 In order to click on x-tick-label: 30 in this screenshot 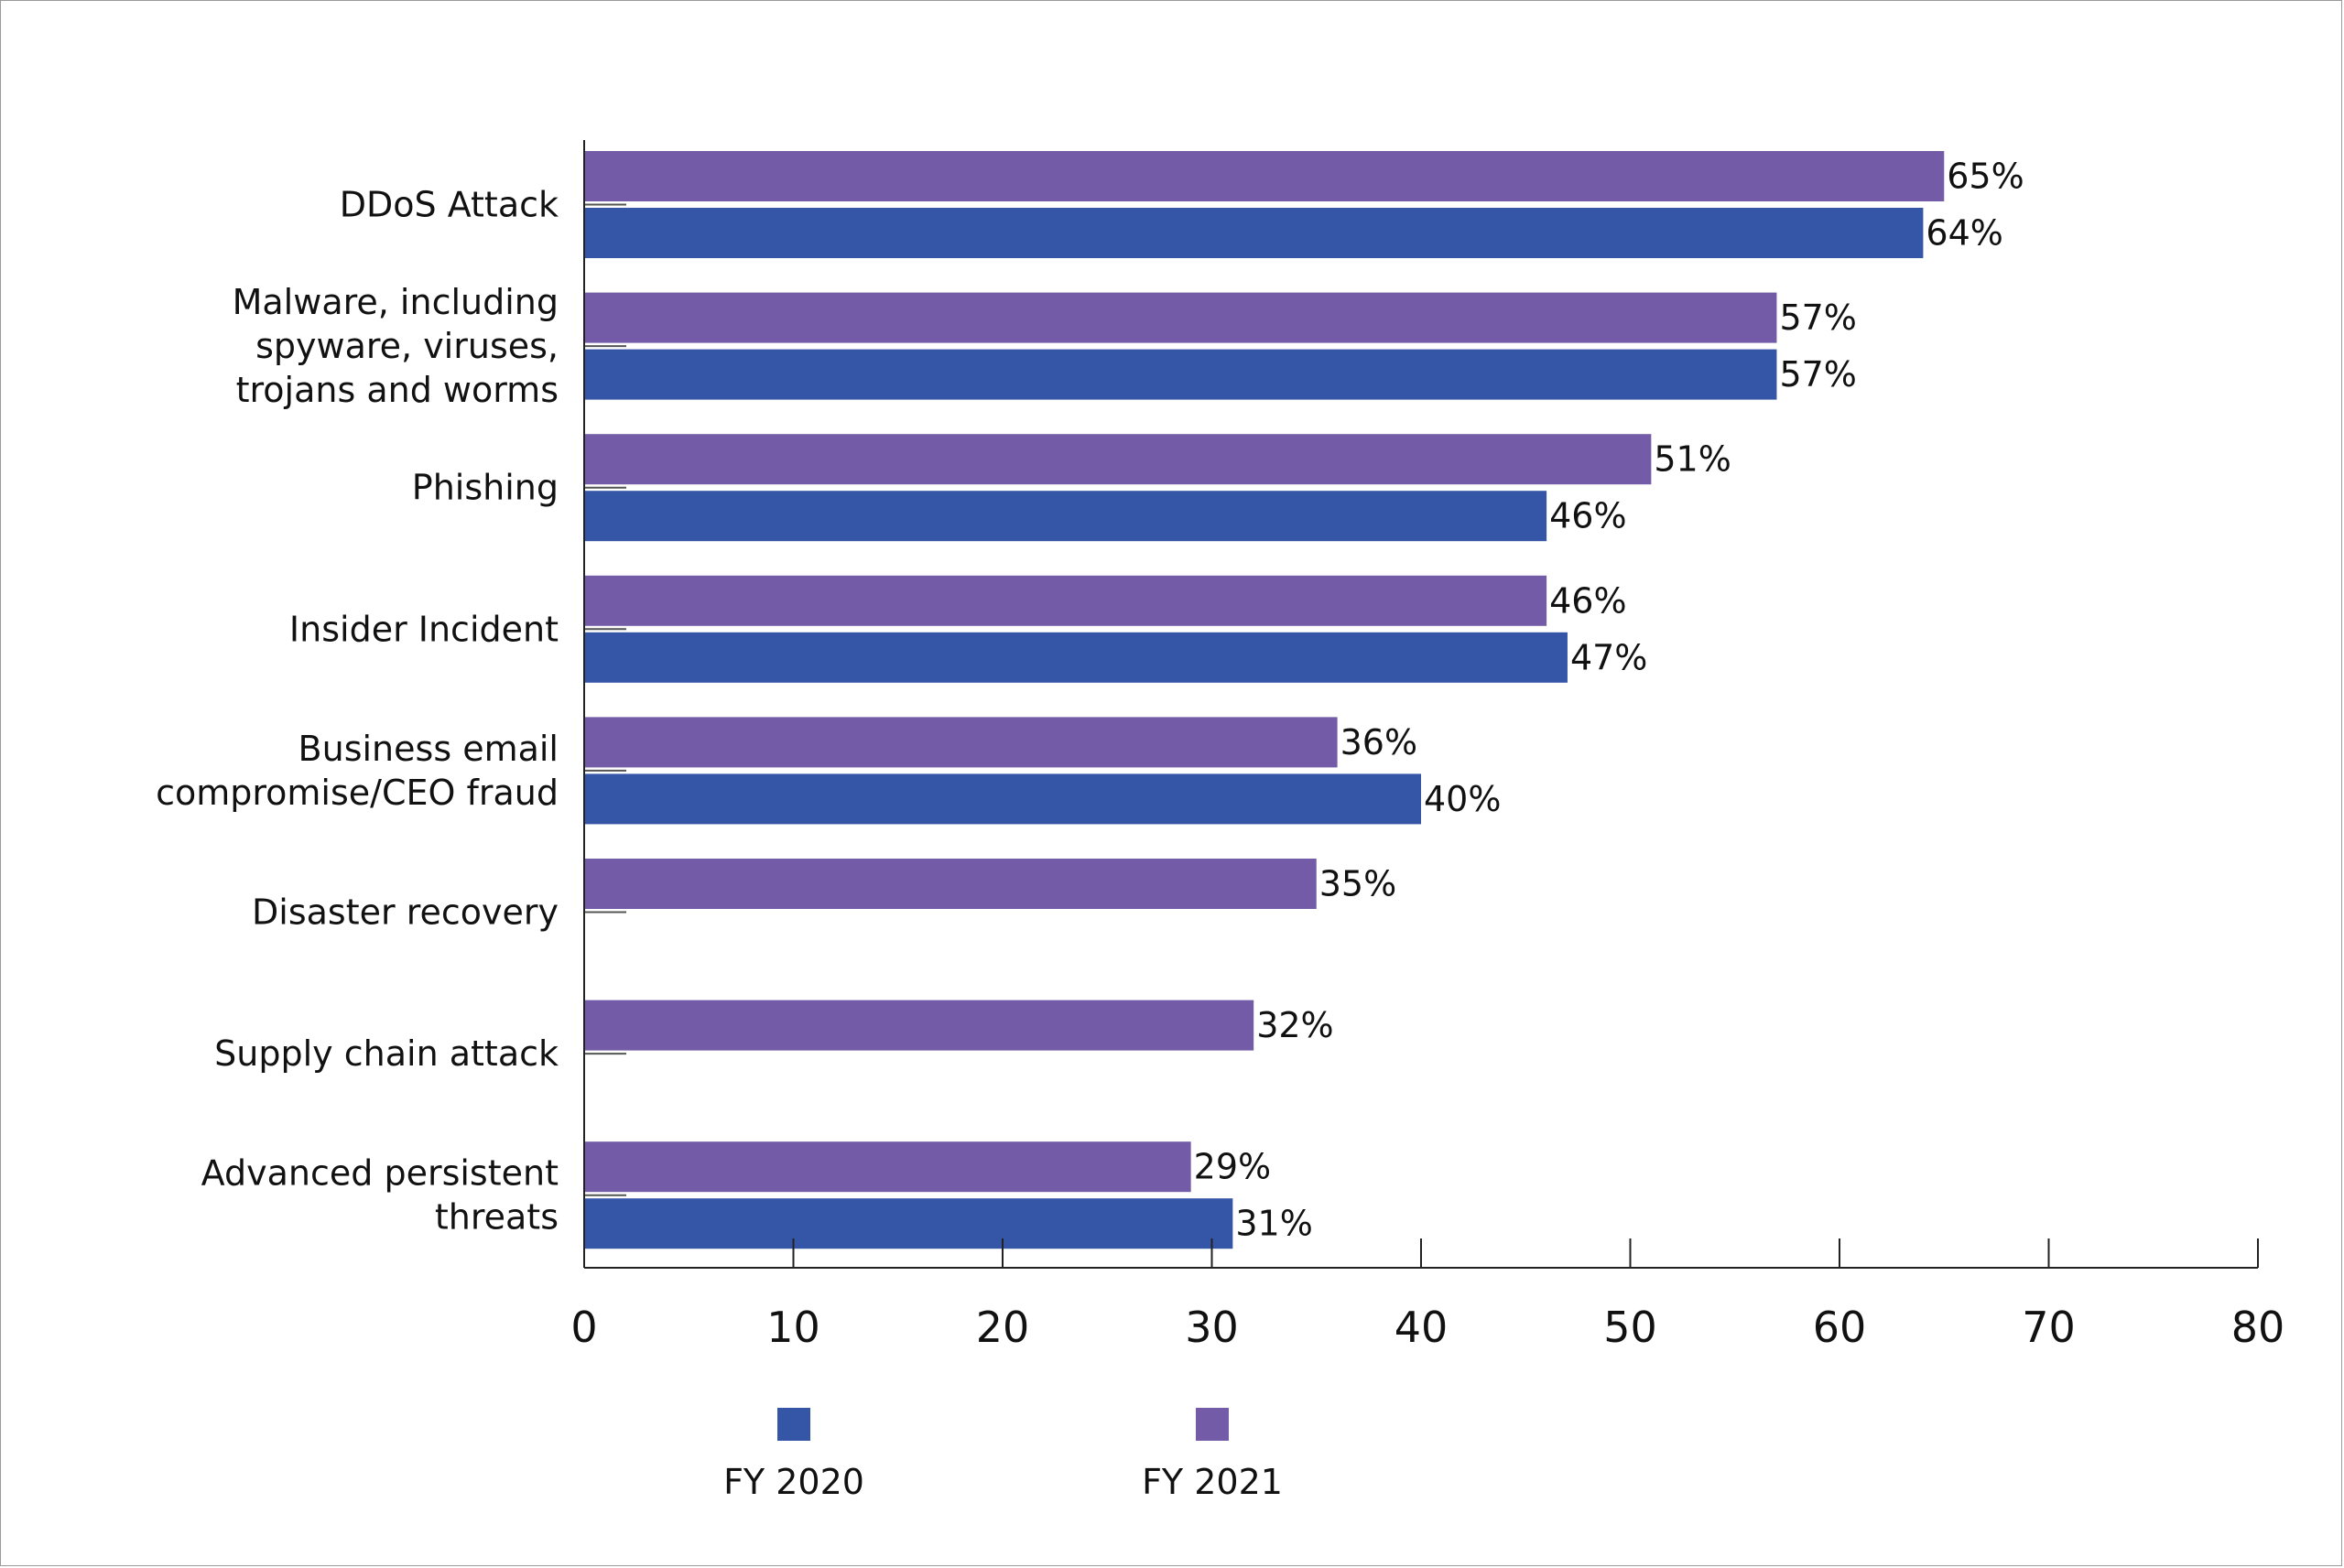, I will do `click(1212, 1327)`.